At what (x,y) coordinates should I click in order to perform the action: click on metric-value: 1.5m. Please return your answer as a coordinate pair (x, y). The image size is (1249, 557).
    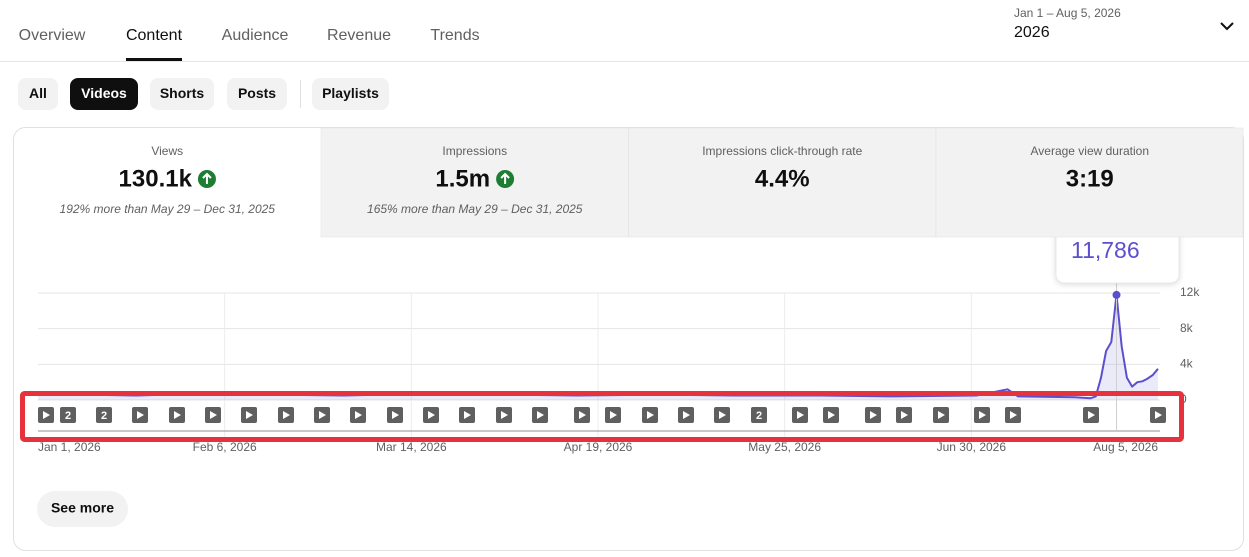
    Looking at the image, I should click on (462, 178).